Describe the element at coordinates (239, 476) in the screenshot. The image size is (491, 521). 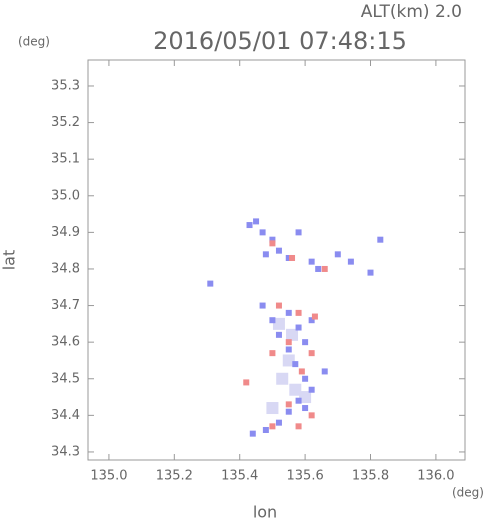
I see `x-tick-label: 135.4` at that location.